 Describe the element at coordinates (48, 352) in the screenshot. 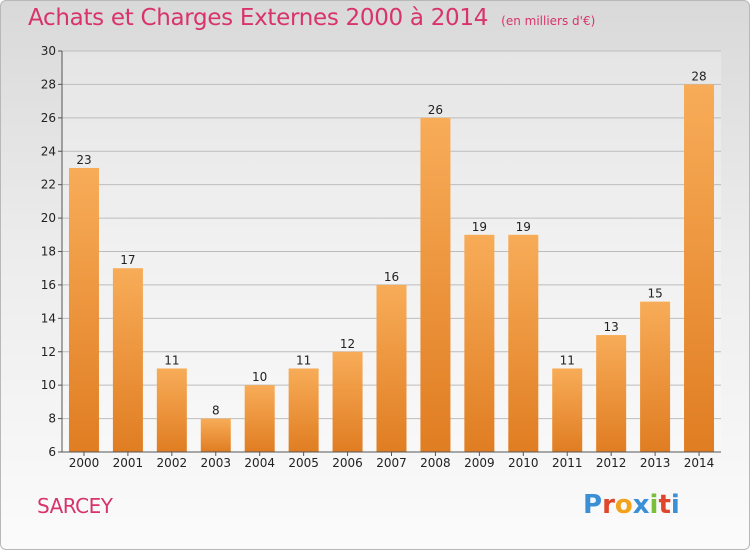

I see `y-tick-label: 12` at that location.